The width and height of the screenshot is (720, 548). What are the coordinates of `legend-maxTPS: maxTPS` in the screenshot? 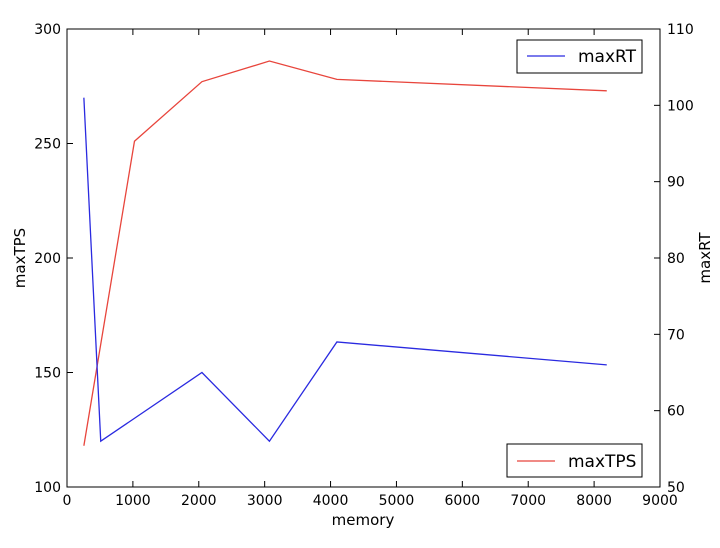 It's located at (574, 460).